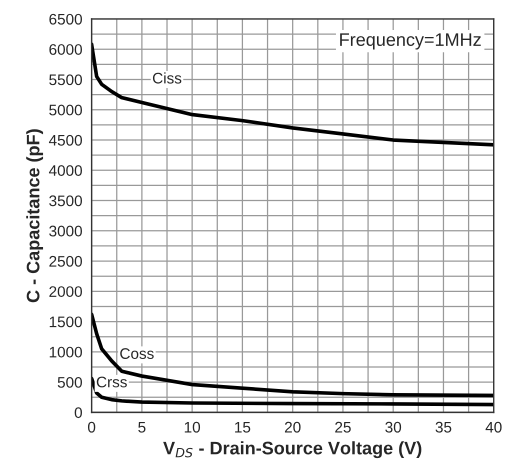 This screenshot has width=509, height=474. What do you see at coordinates (292, 427) in the screenshot?
I see `x-tick-label: 20` at bounding box center [292, 427].